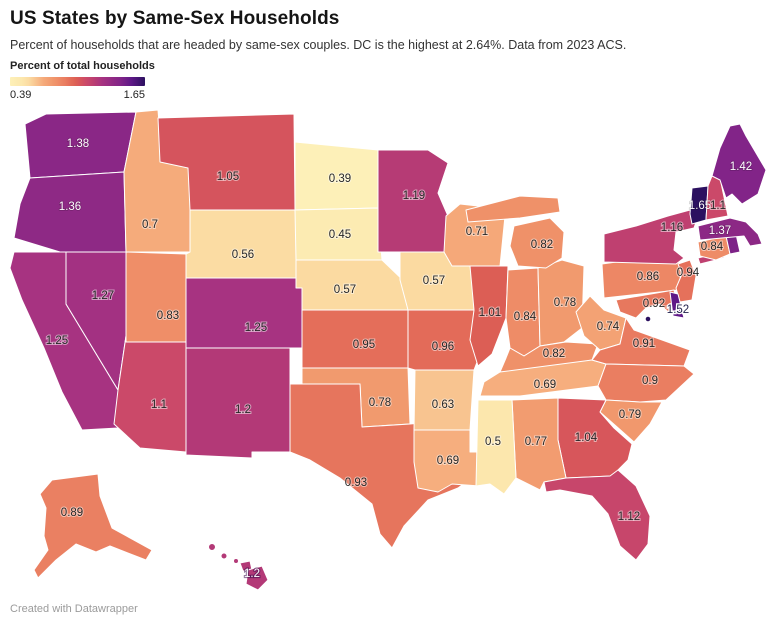 This screenshot has height=624, width=780. What do you see at coordinates (93, 526) in the screenshot?
I see `state-AK` at bounding box center [93, 526].